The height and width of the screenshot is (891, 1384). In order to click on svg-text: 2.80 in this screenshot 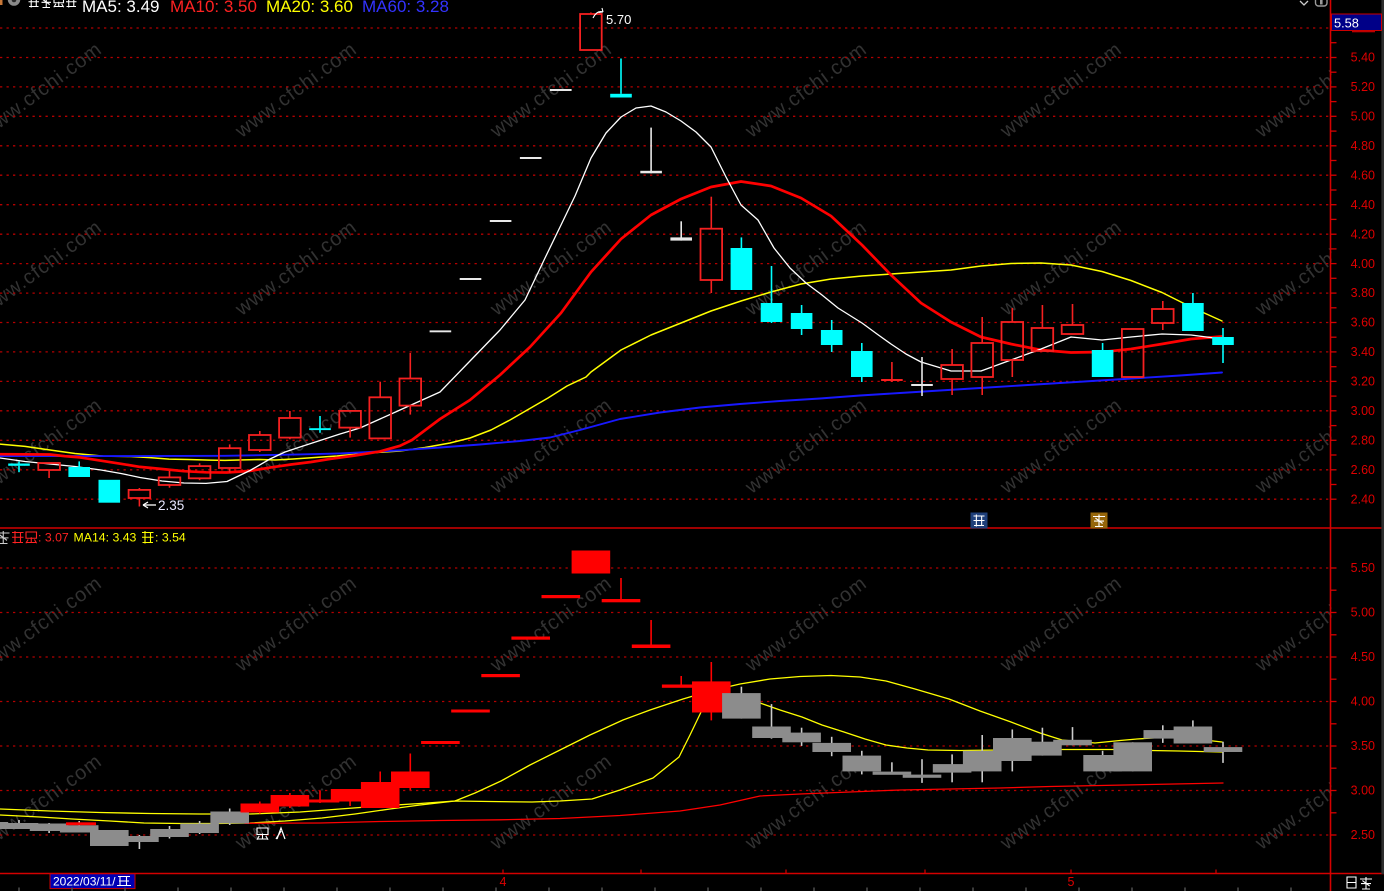, I will do `click(1363, 441)`.